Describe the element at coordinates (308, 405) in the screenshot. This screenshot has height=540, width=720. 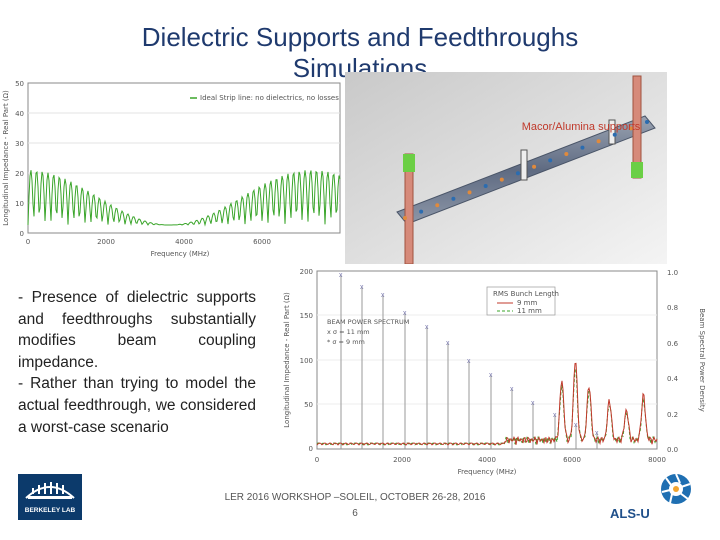
I see `ytick-left: 50` at that location.